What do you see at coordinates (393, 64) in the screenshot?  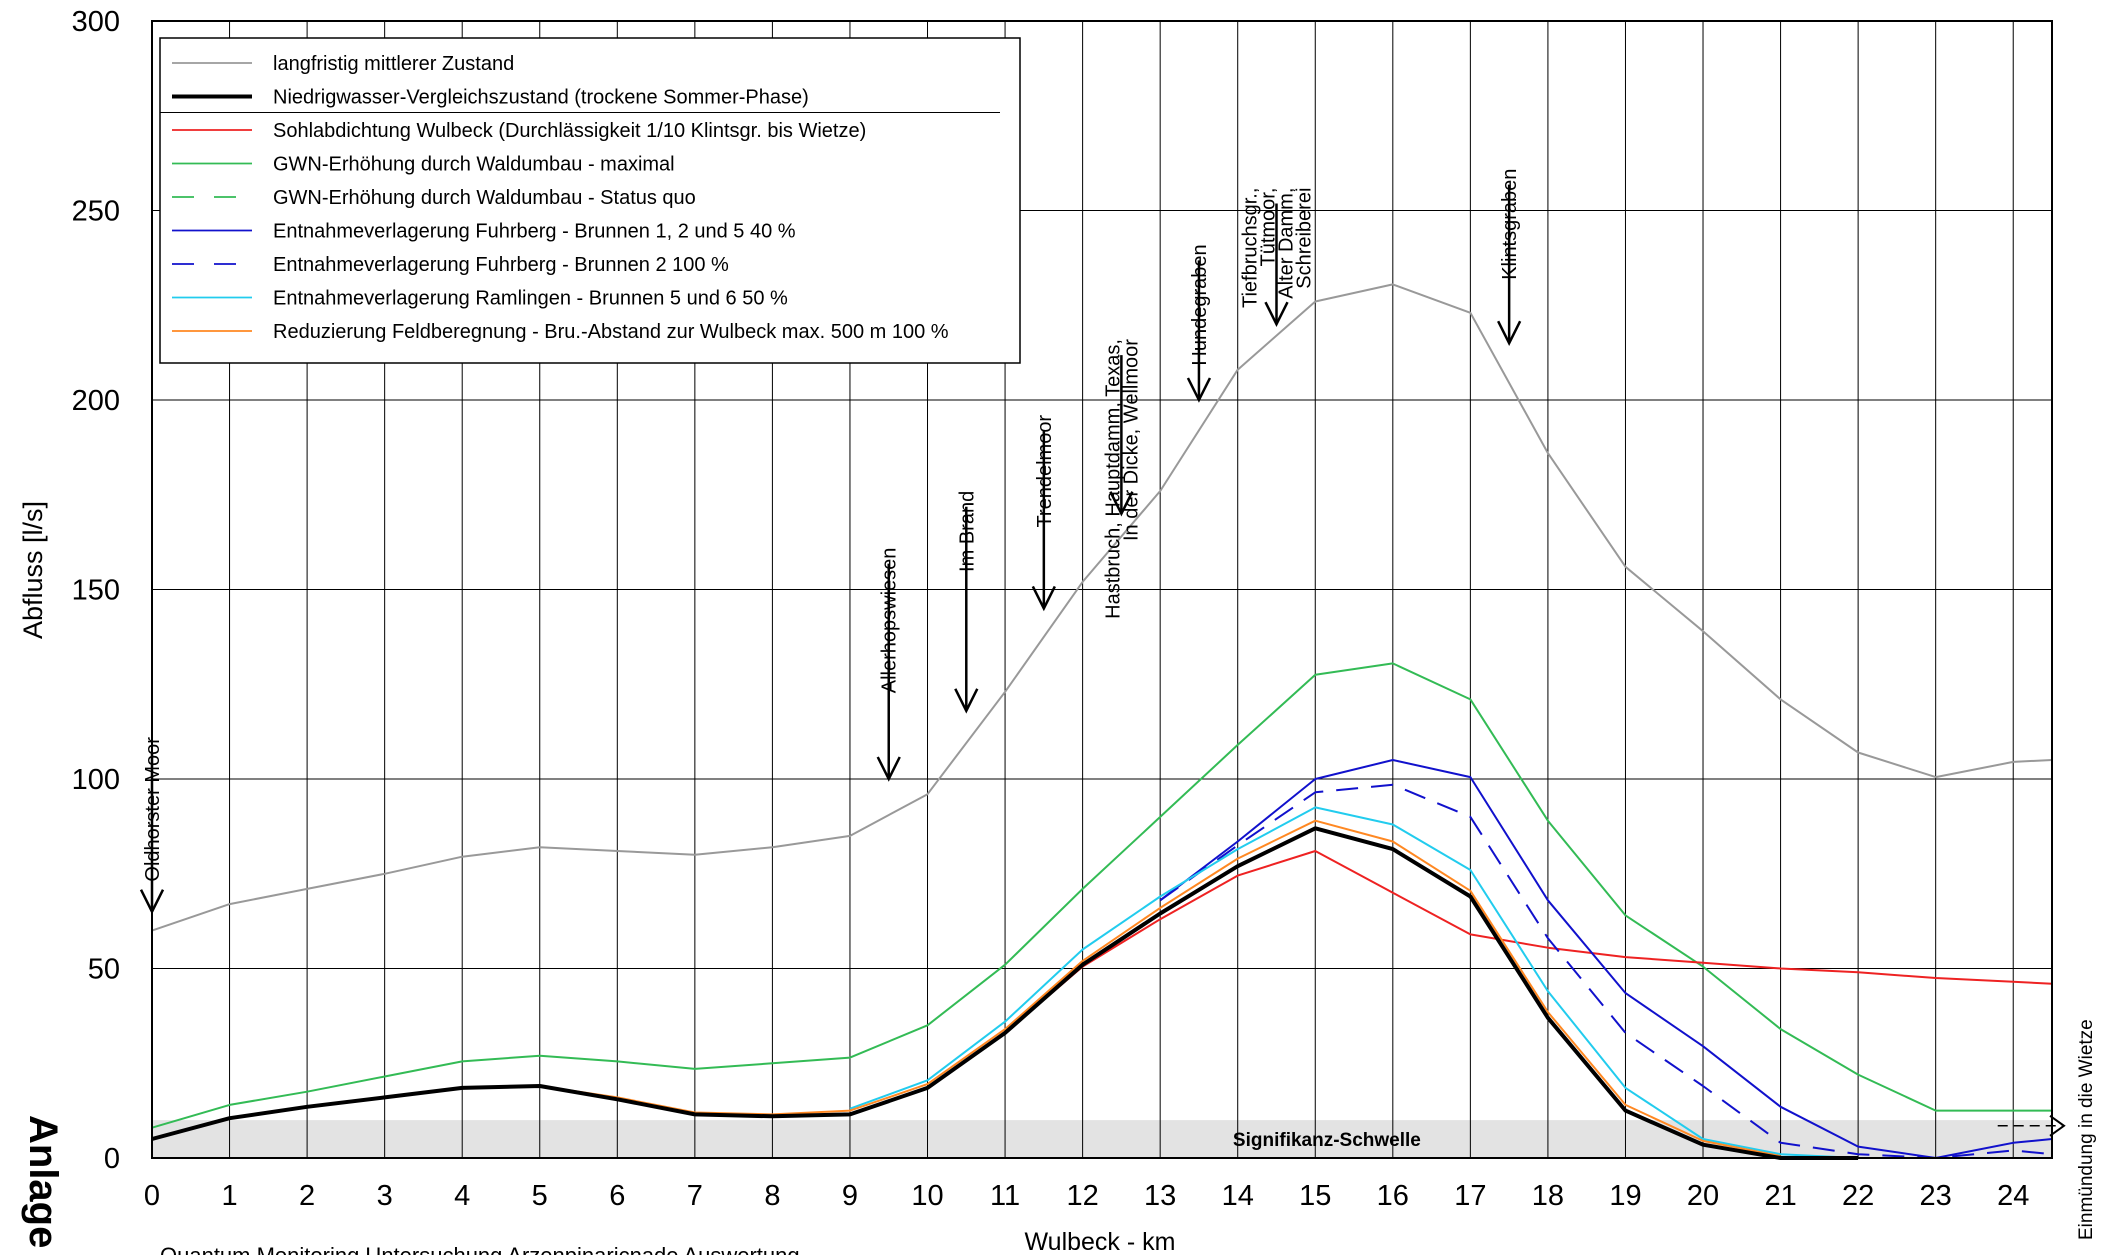 I see `legend-label: langfristig mittlerer Zustand` at bounding box center [393, 64].